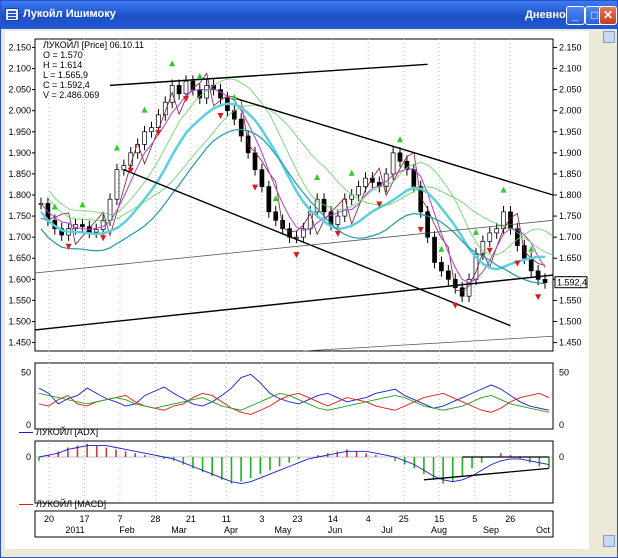 This screenshot has width=618, height=558. I want to click on date-tick-label: 15, so click(439, 519).